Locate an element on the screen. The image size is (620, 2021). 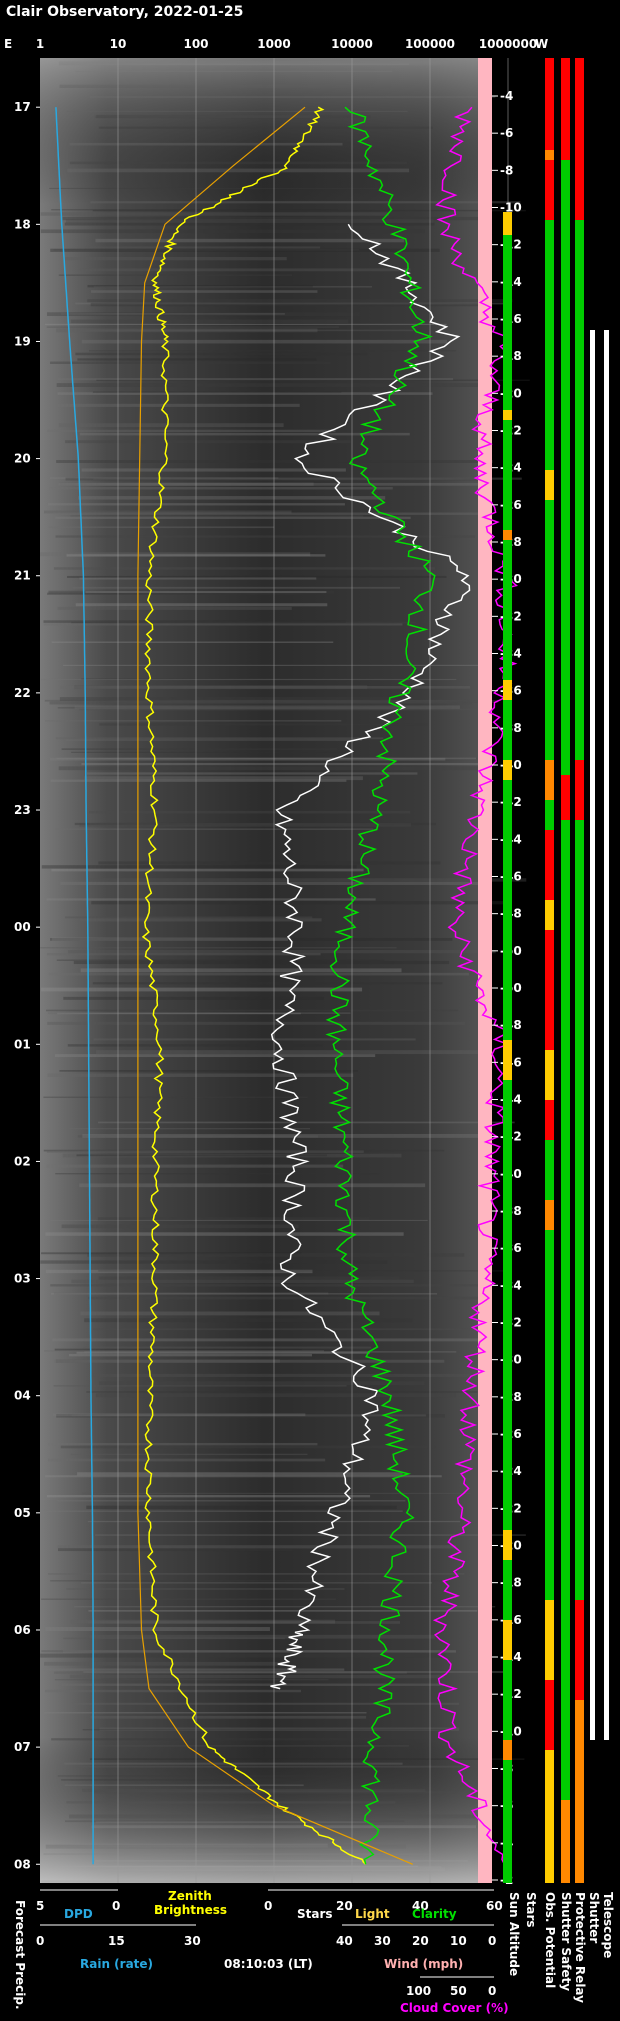
column-label-6: Telescope is located at coordinates (608, 1925).